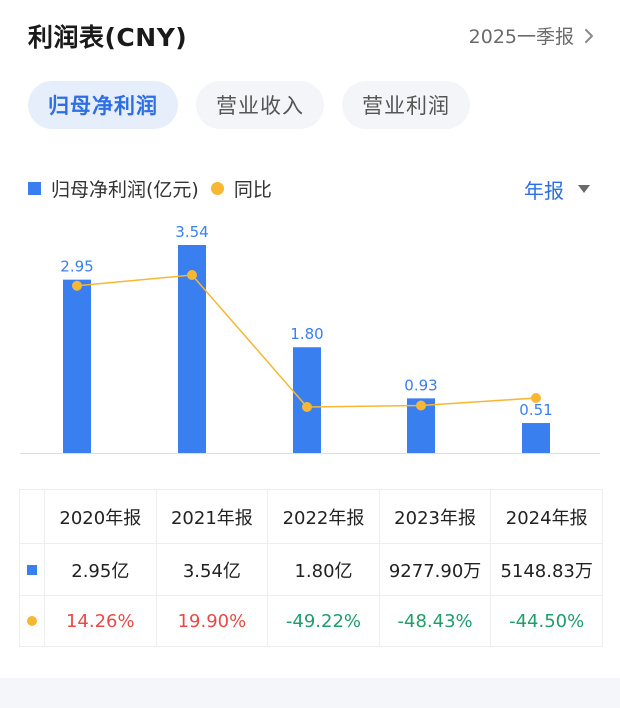 The height and width of the screenshot is (708, 620). I want to click on frequency-label: 年报, so click(544, 191).